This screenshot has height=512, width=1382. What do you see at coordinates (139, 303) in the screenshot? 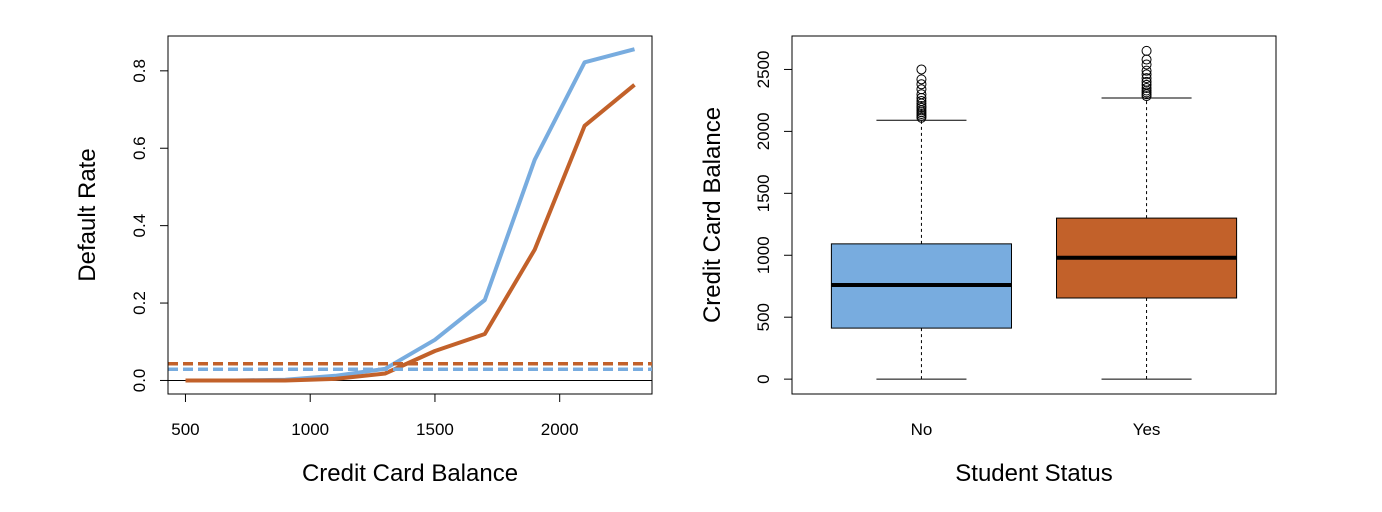
I see `y-tick-label: 0.2` at bounding box center [139, 303].